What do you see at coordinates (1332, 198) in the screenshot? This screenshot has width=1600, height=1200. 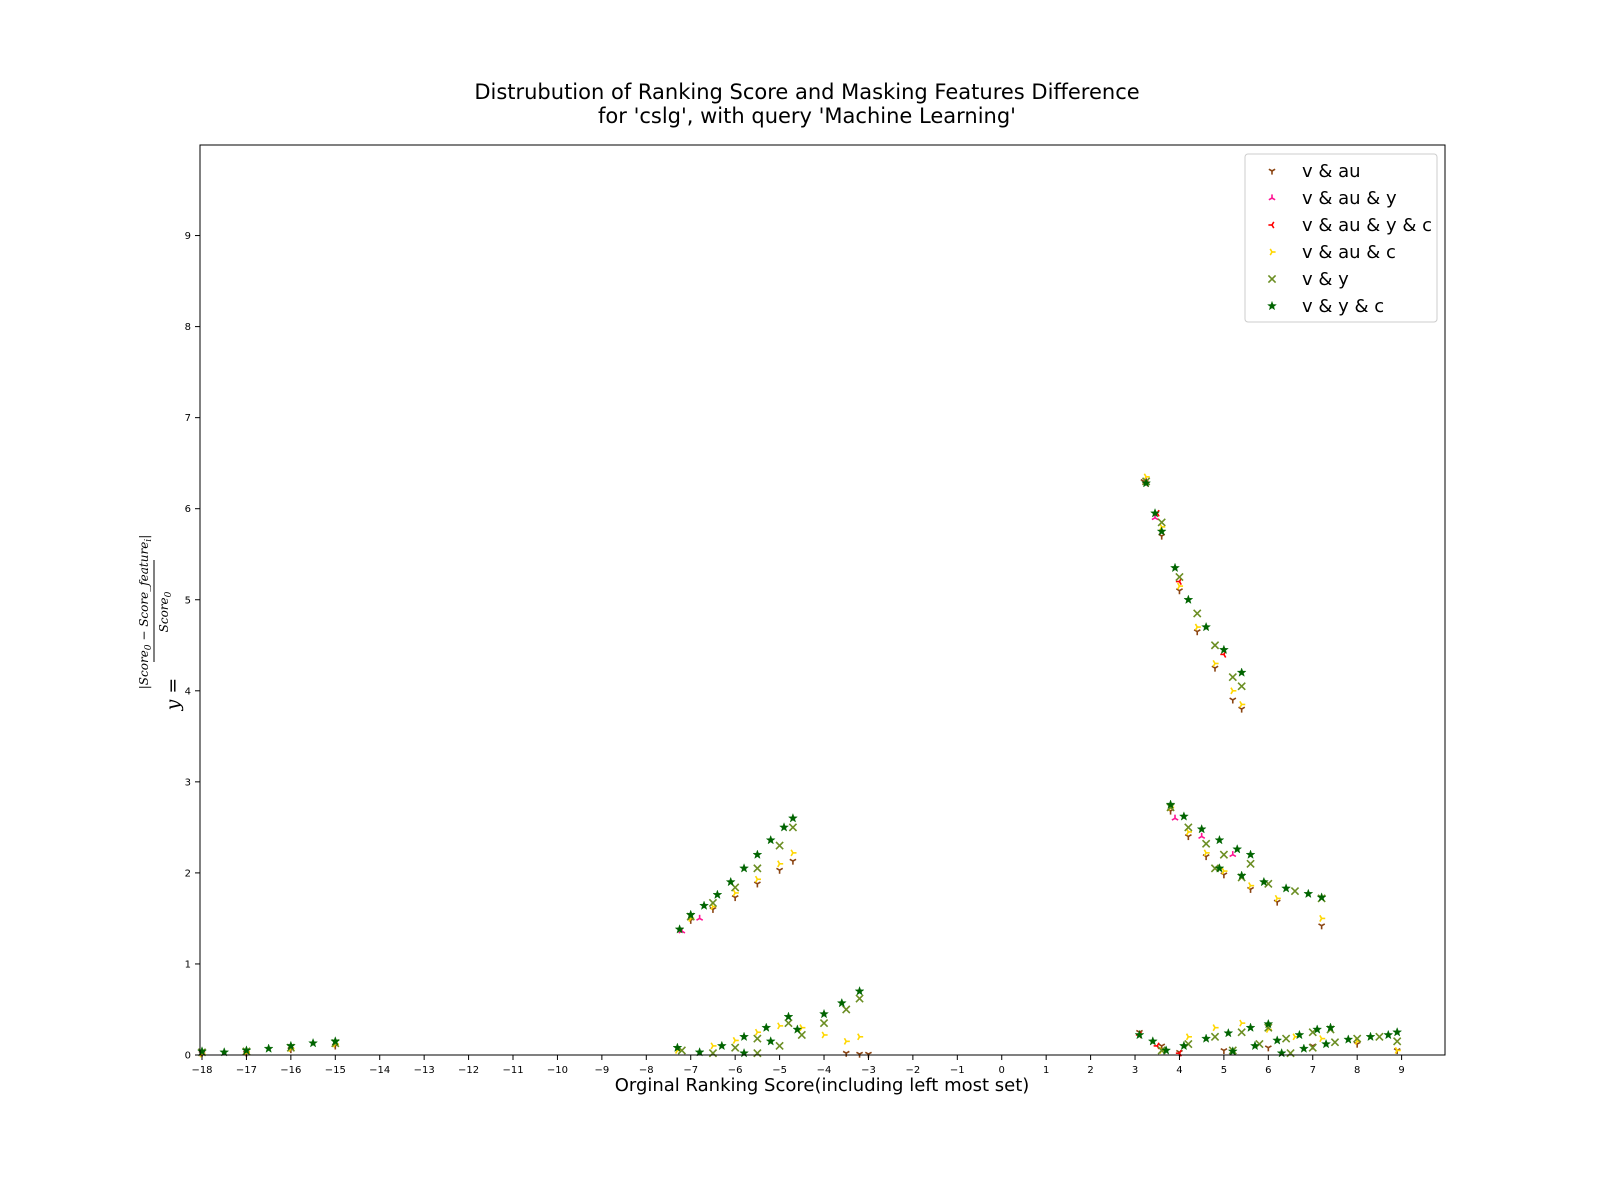 I see `legend-item: v & au & y` at bounding box center [1332, 198].